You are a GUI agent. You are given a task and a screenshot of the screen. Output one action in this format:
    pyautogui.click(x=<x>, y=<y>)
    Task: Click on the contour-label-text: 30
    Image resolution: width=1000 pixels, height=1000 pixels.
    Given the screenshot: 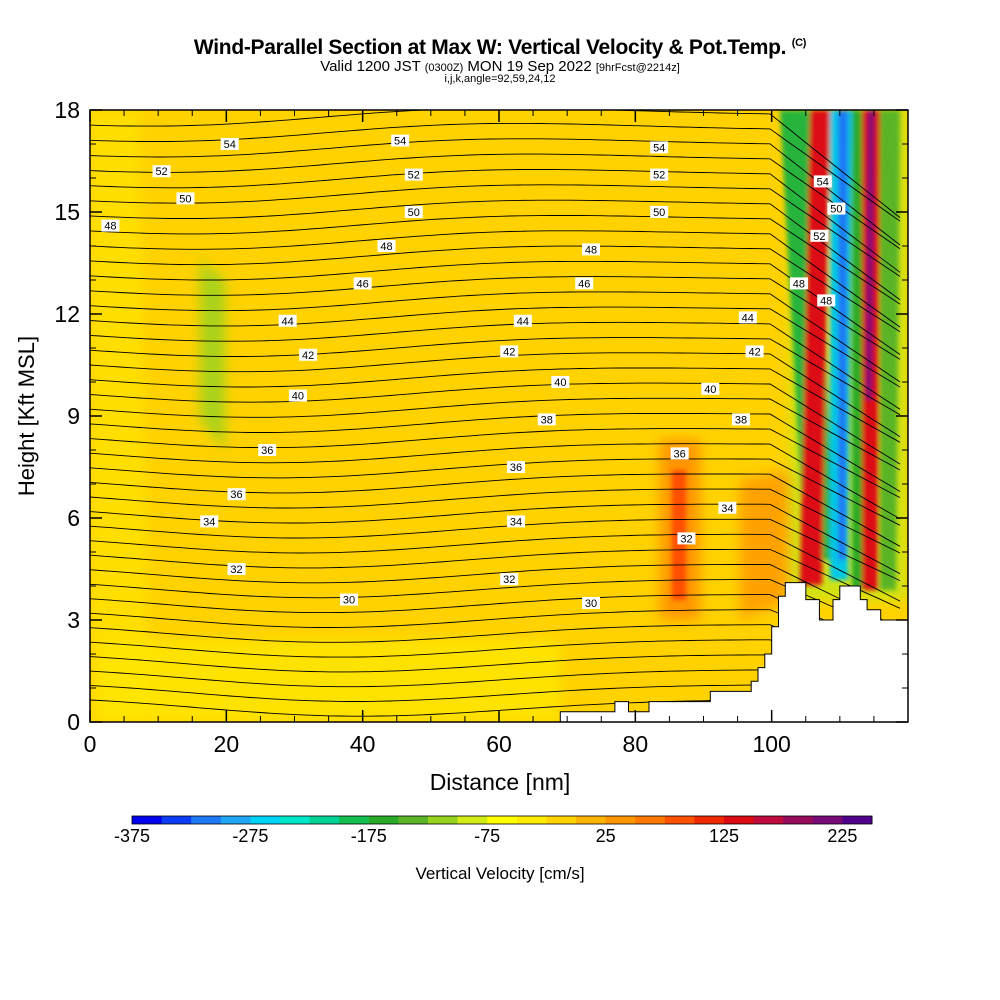 What is the action you would take?
    pyautogui.click(x=349, y=601)
    